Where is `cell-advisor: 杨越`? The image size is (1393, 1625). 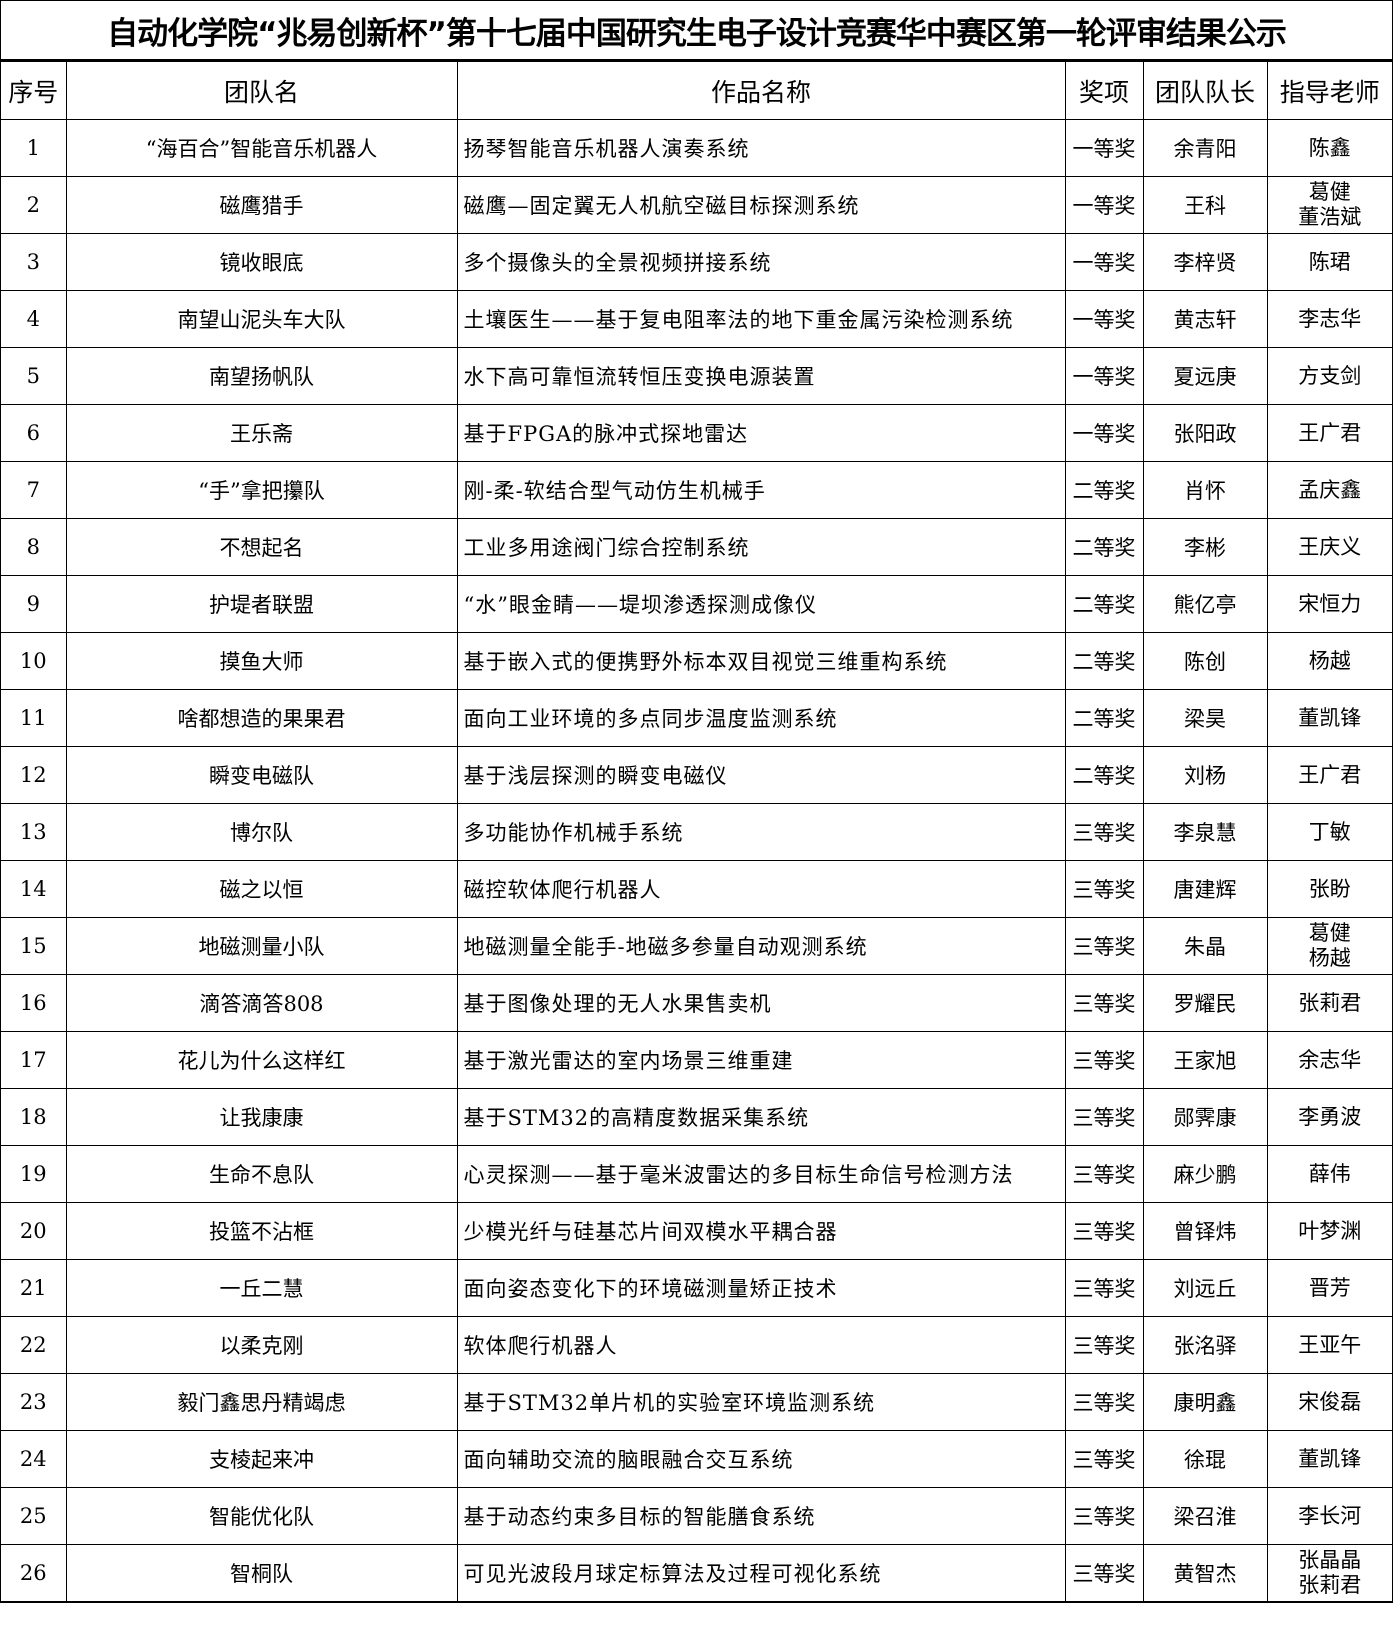 cell-advisor: 杨越 is located at coordinates (1329, 661).